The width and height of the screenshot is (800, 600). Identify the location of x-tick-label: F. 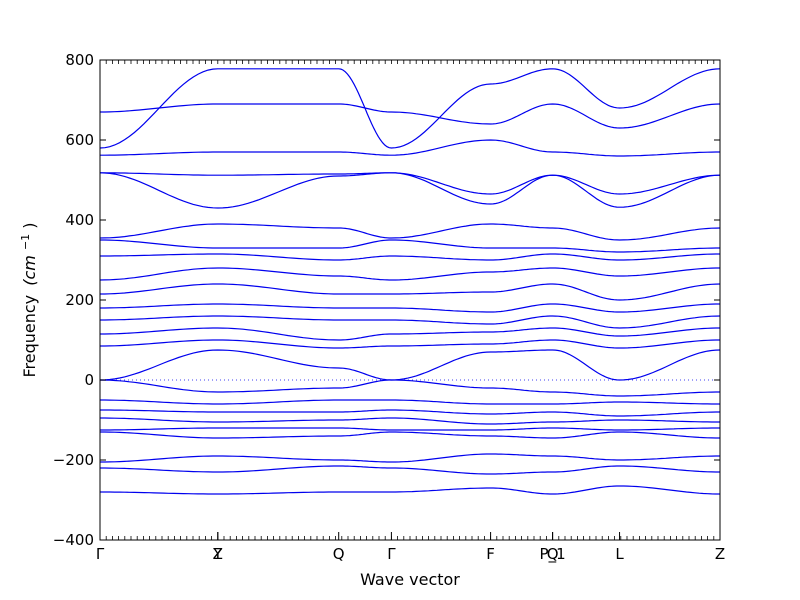
(490, 554).